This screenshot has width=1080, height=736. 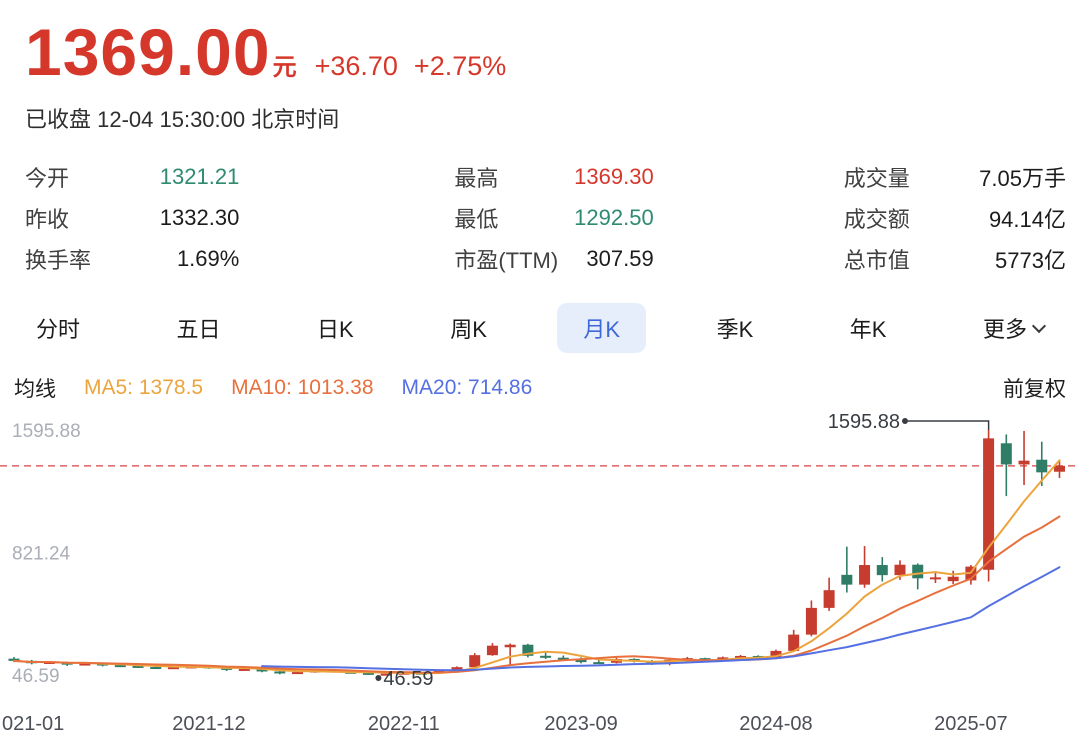 I want to click on stat-label: 最低, so click(x=476, y=219).